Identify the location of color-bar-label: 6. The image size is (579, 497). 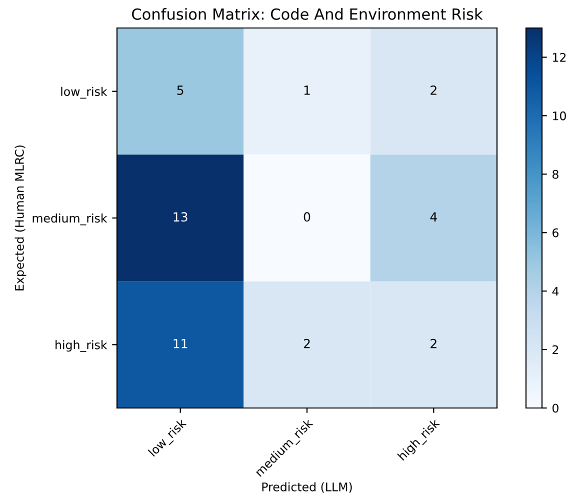
(555, 233).